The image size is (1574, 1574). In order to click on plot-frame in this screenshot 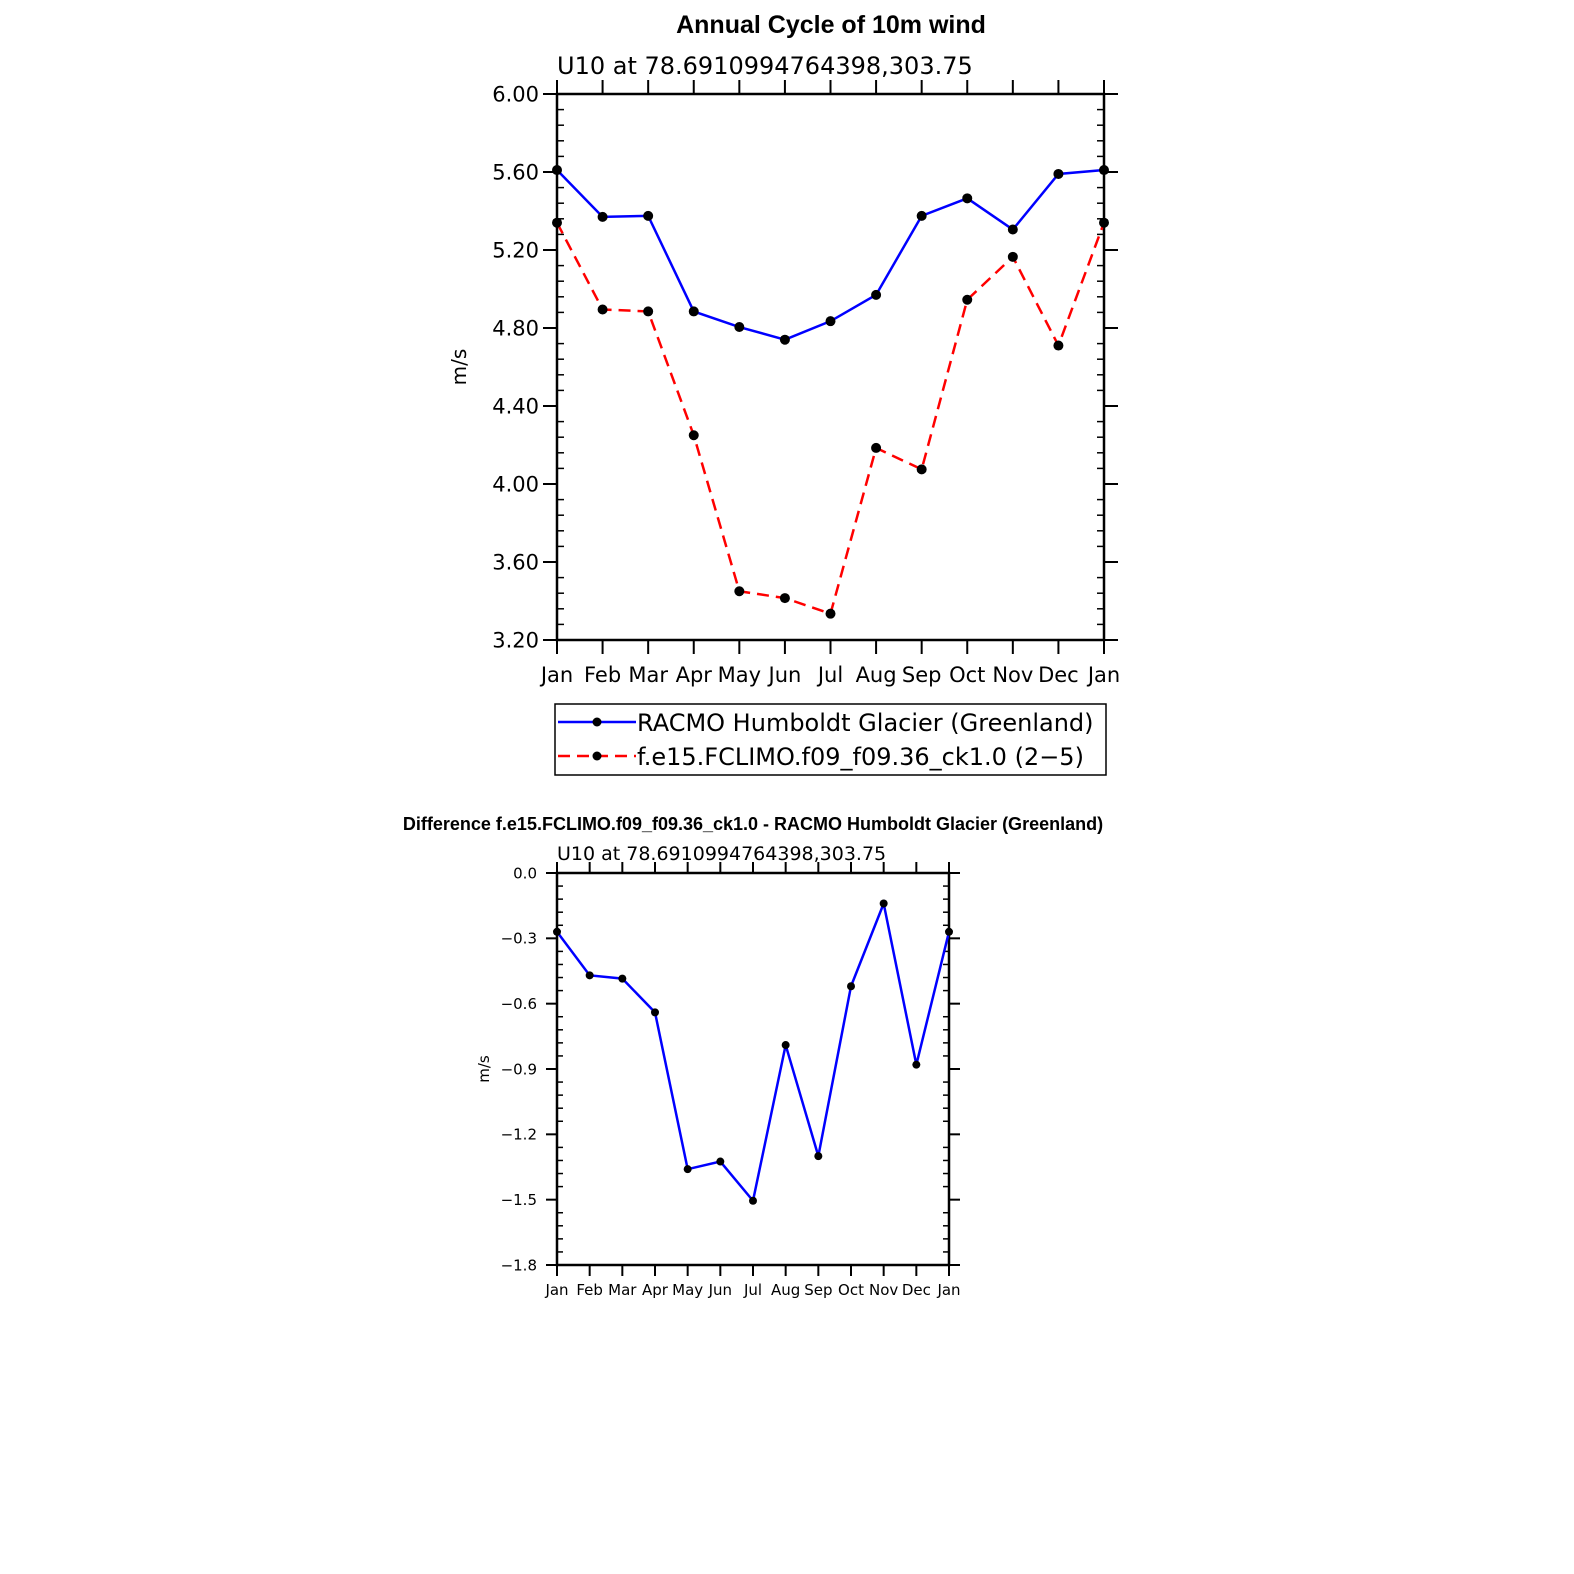, I will do `click(830, 367)`.